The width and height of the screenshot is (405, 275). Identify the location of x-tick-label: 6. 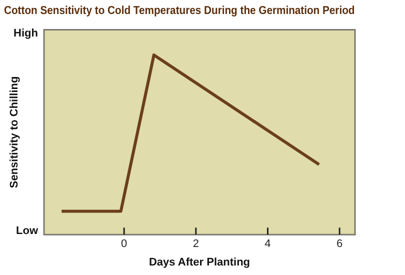
(339, 244).